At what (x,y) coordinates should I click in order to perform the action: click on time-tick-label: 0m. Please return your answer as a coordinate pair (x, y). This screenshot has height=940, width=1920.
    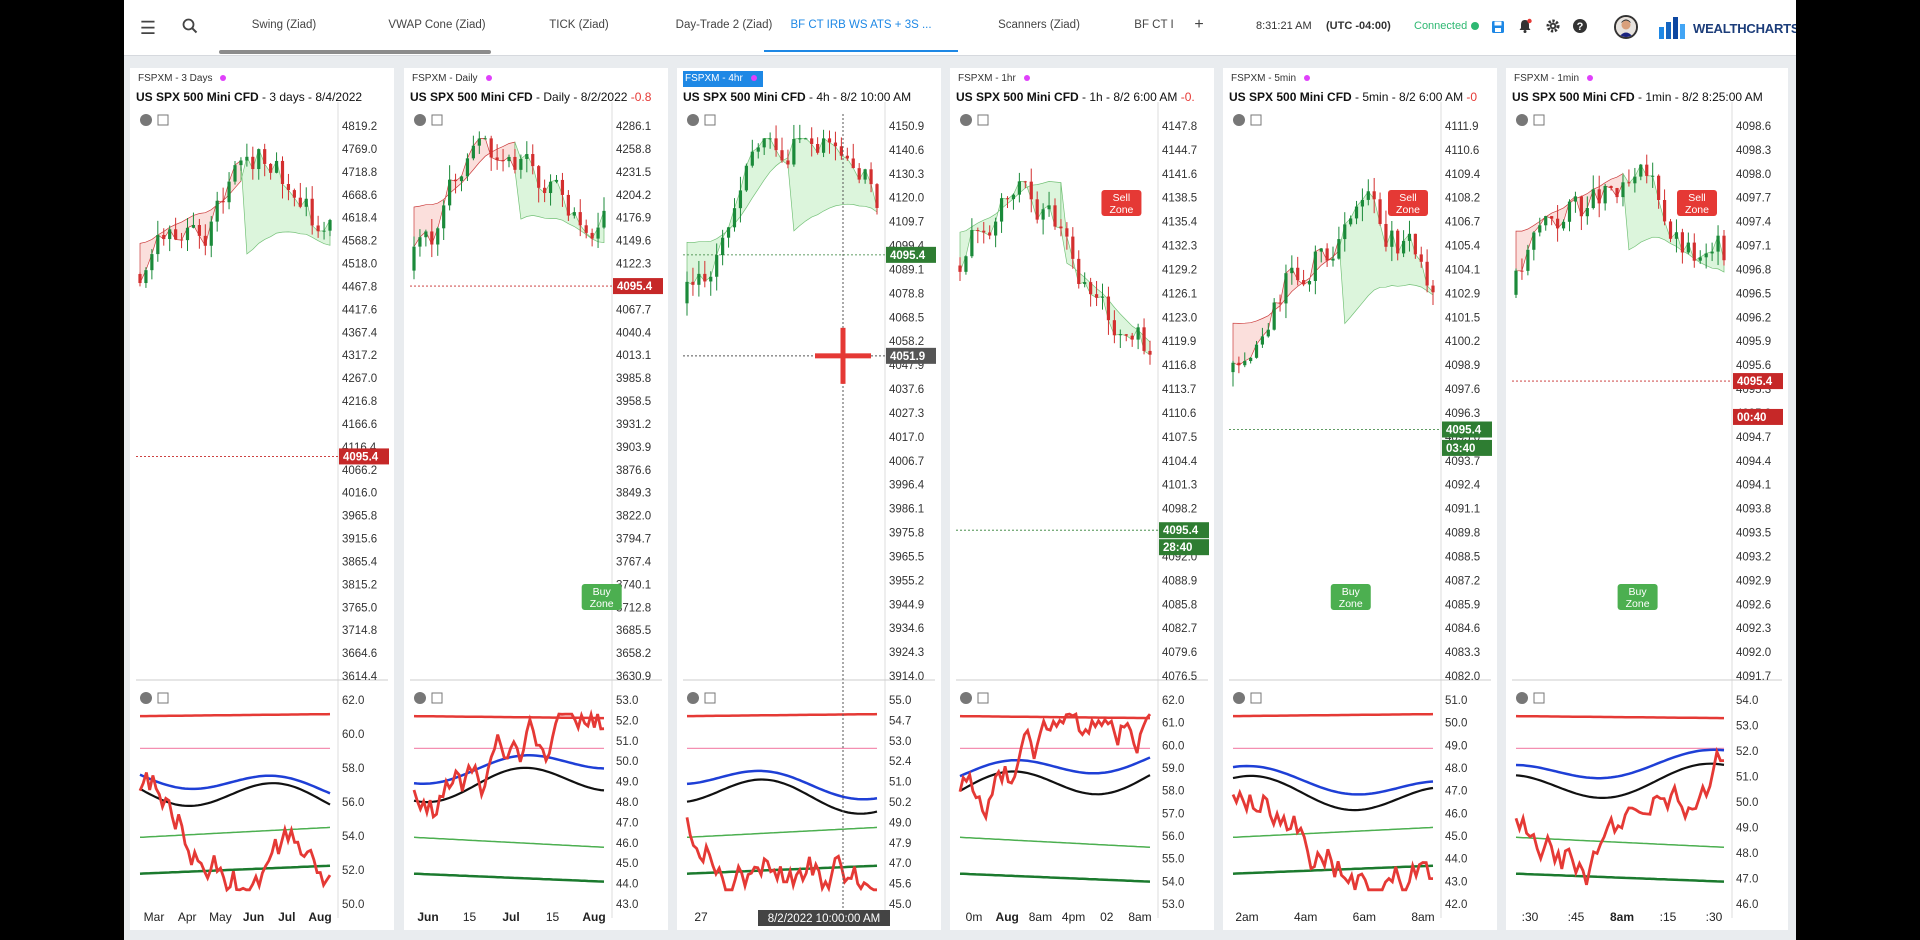
    Looking at the image, I should click on (974, 917).